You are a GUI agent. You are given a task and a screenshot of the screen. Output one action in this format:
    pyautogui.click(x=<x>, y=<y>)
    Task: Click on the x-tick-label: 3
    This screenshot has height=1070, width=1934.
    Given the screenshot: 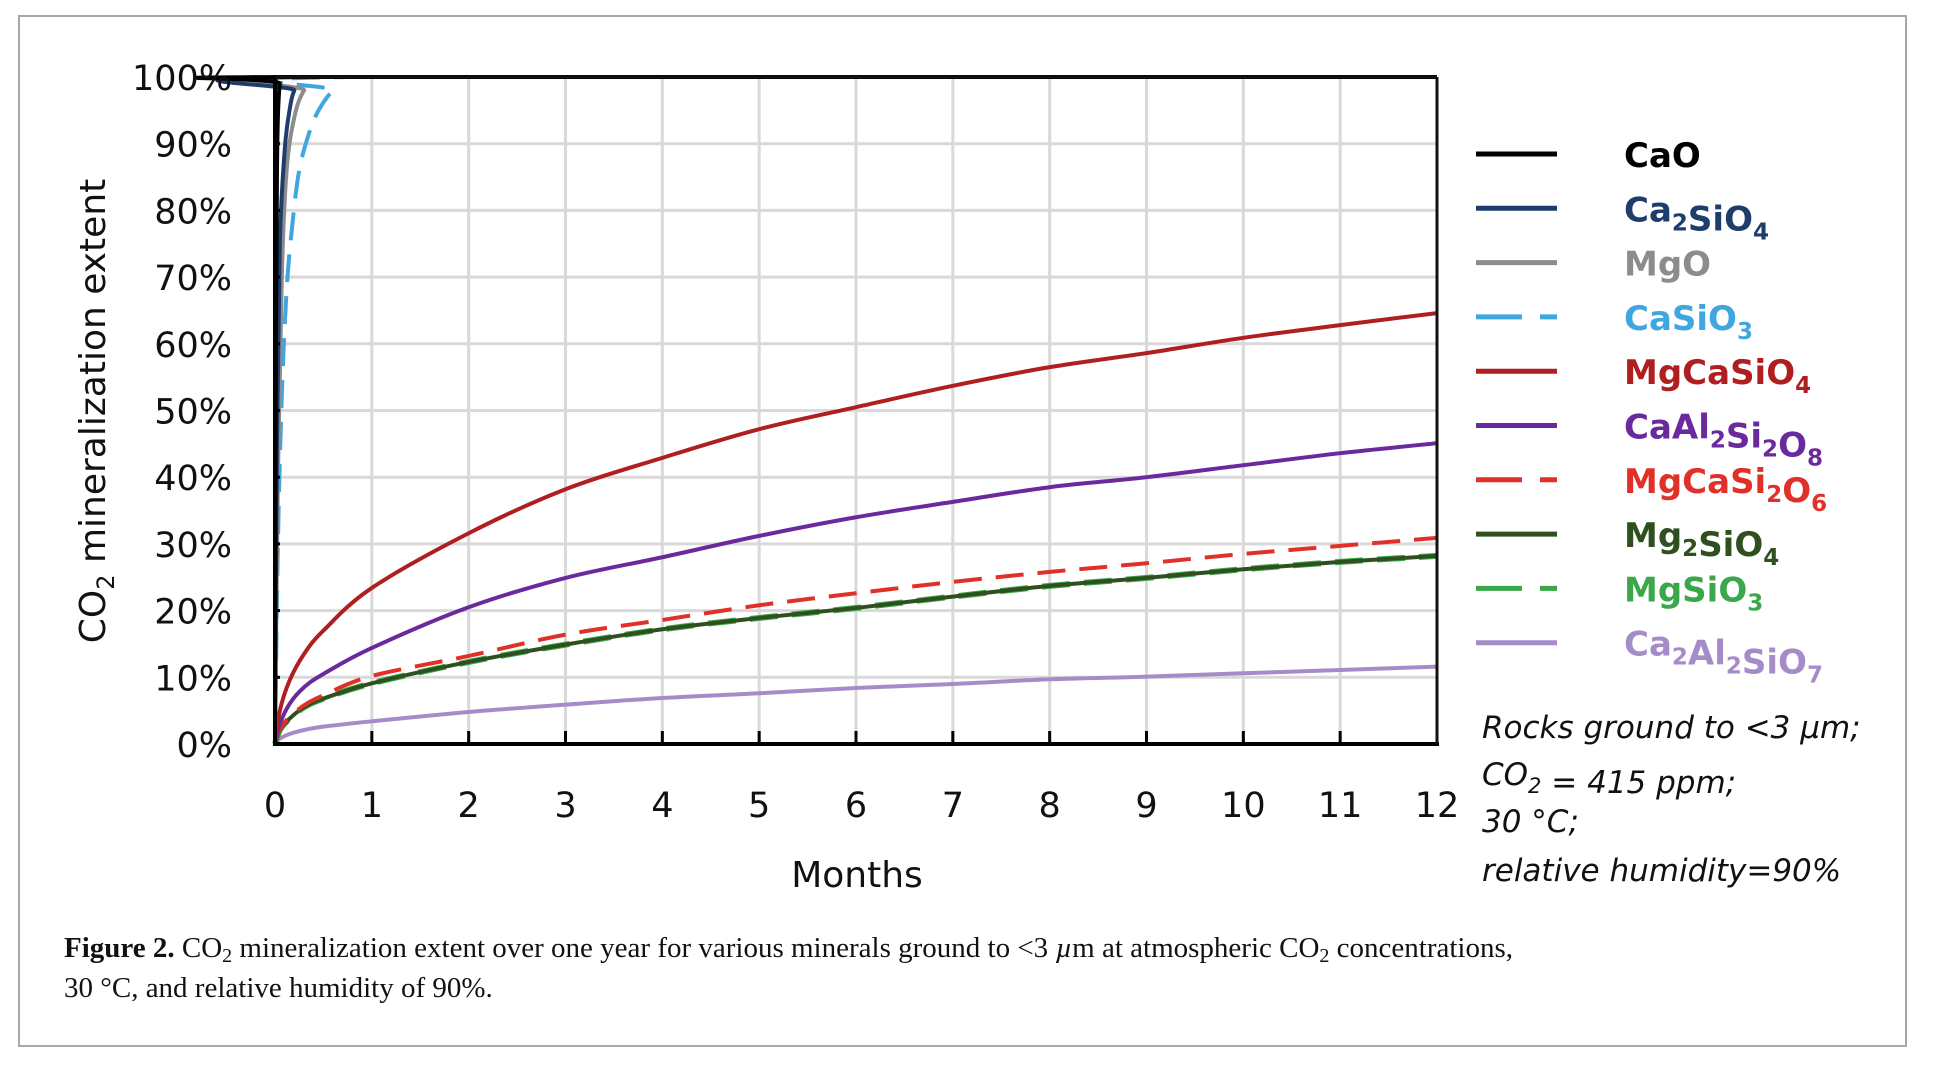 What is the action you would take?
    pyautogui.click(x=565, y=806)
    